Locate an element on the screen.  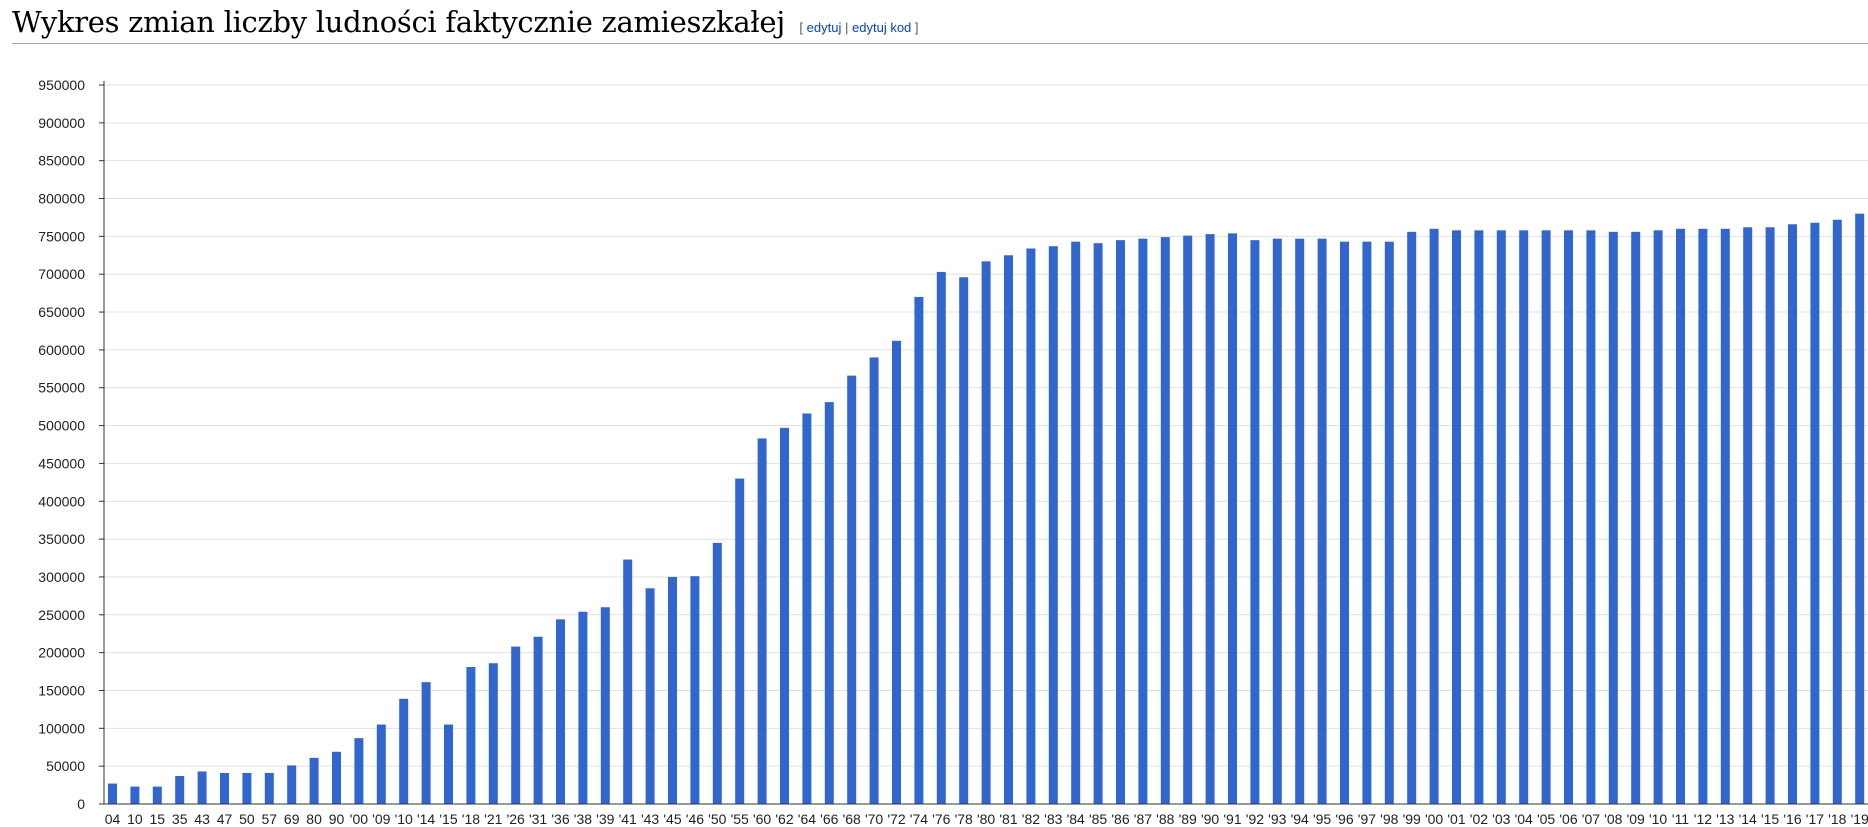
x-tick-label: '17 is located at coordinates (1815, 819).